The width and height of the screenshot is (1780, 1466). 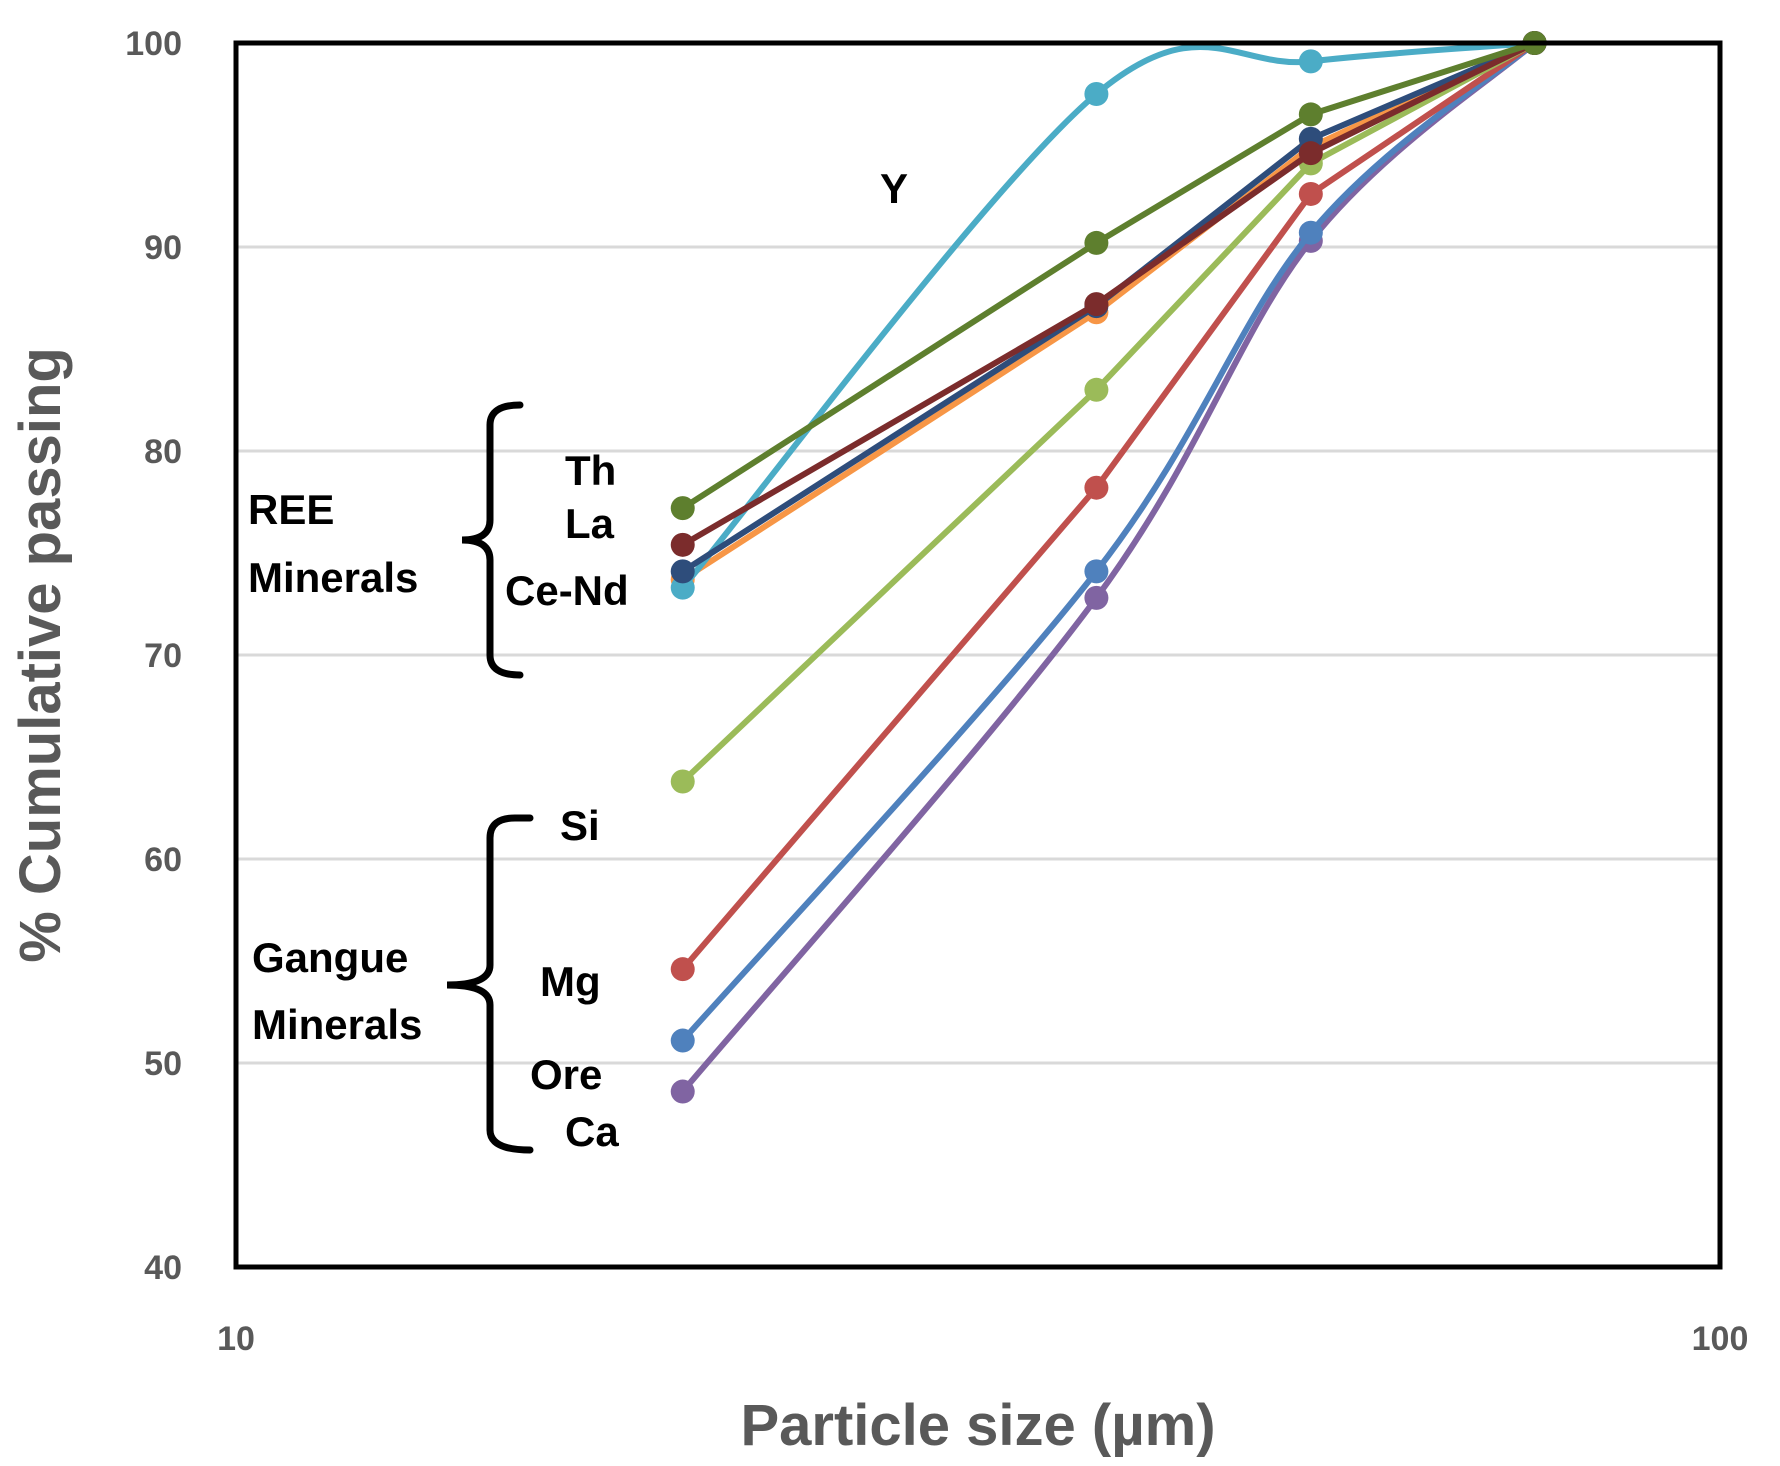 I want to click on annotation-y: Y, so click(x=894, y=188).